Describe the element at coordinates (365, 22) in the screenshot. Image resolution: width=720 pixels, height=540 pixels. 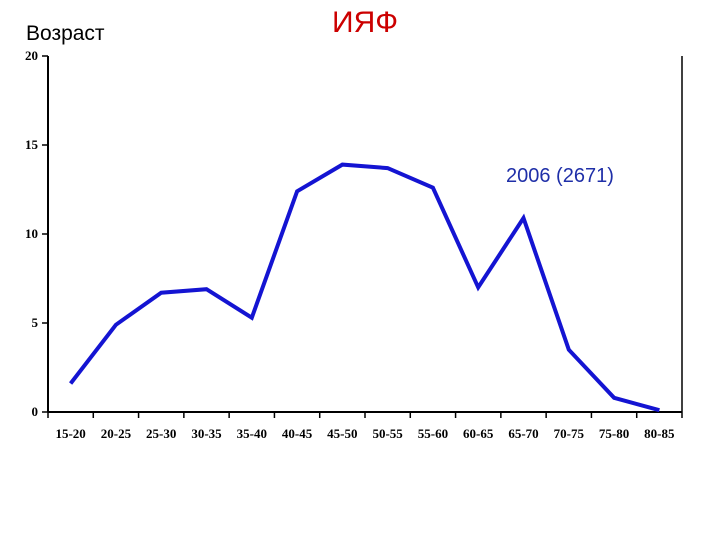
I see `chart-title: ИЯФ` at that location.